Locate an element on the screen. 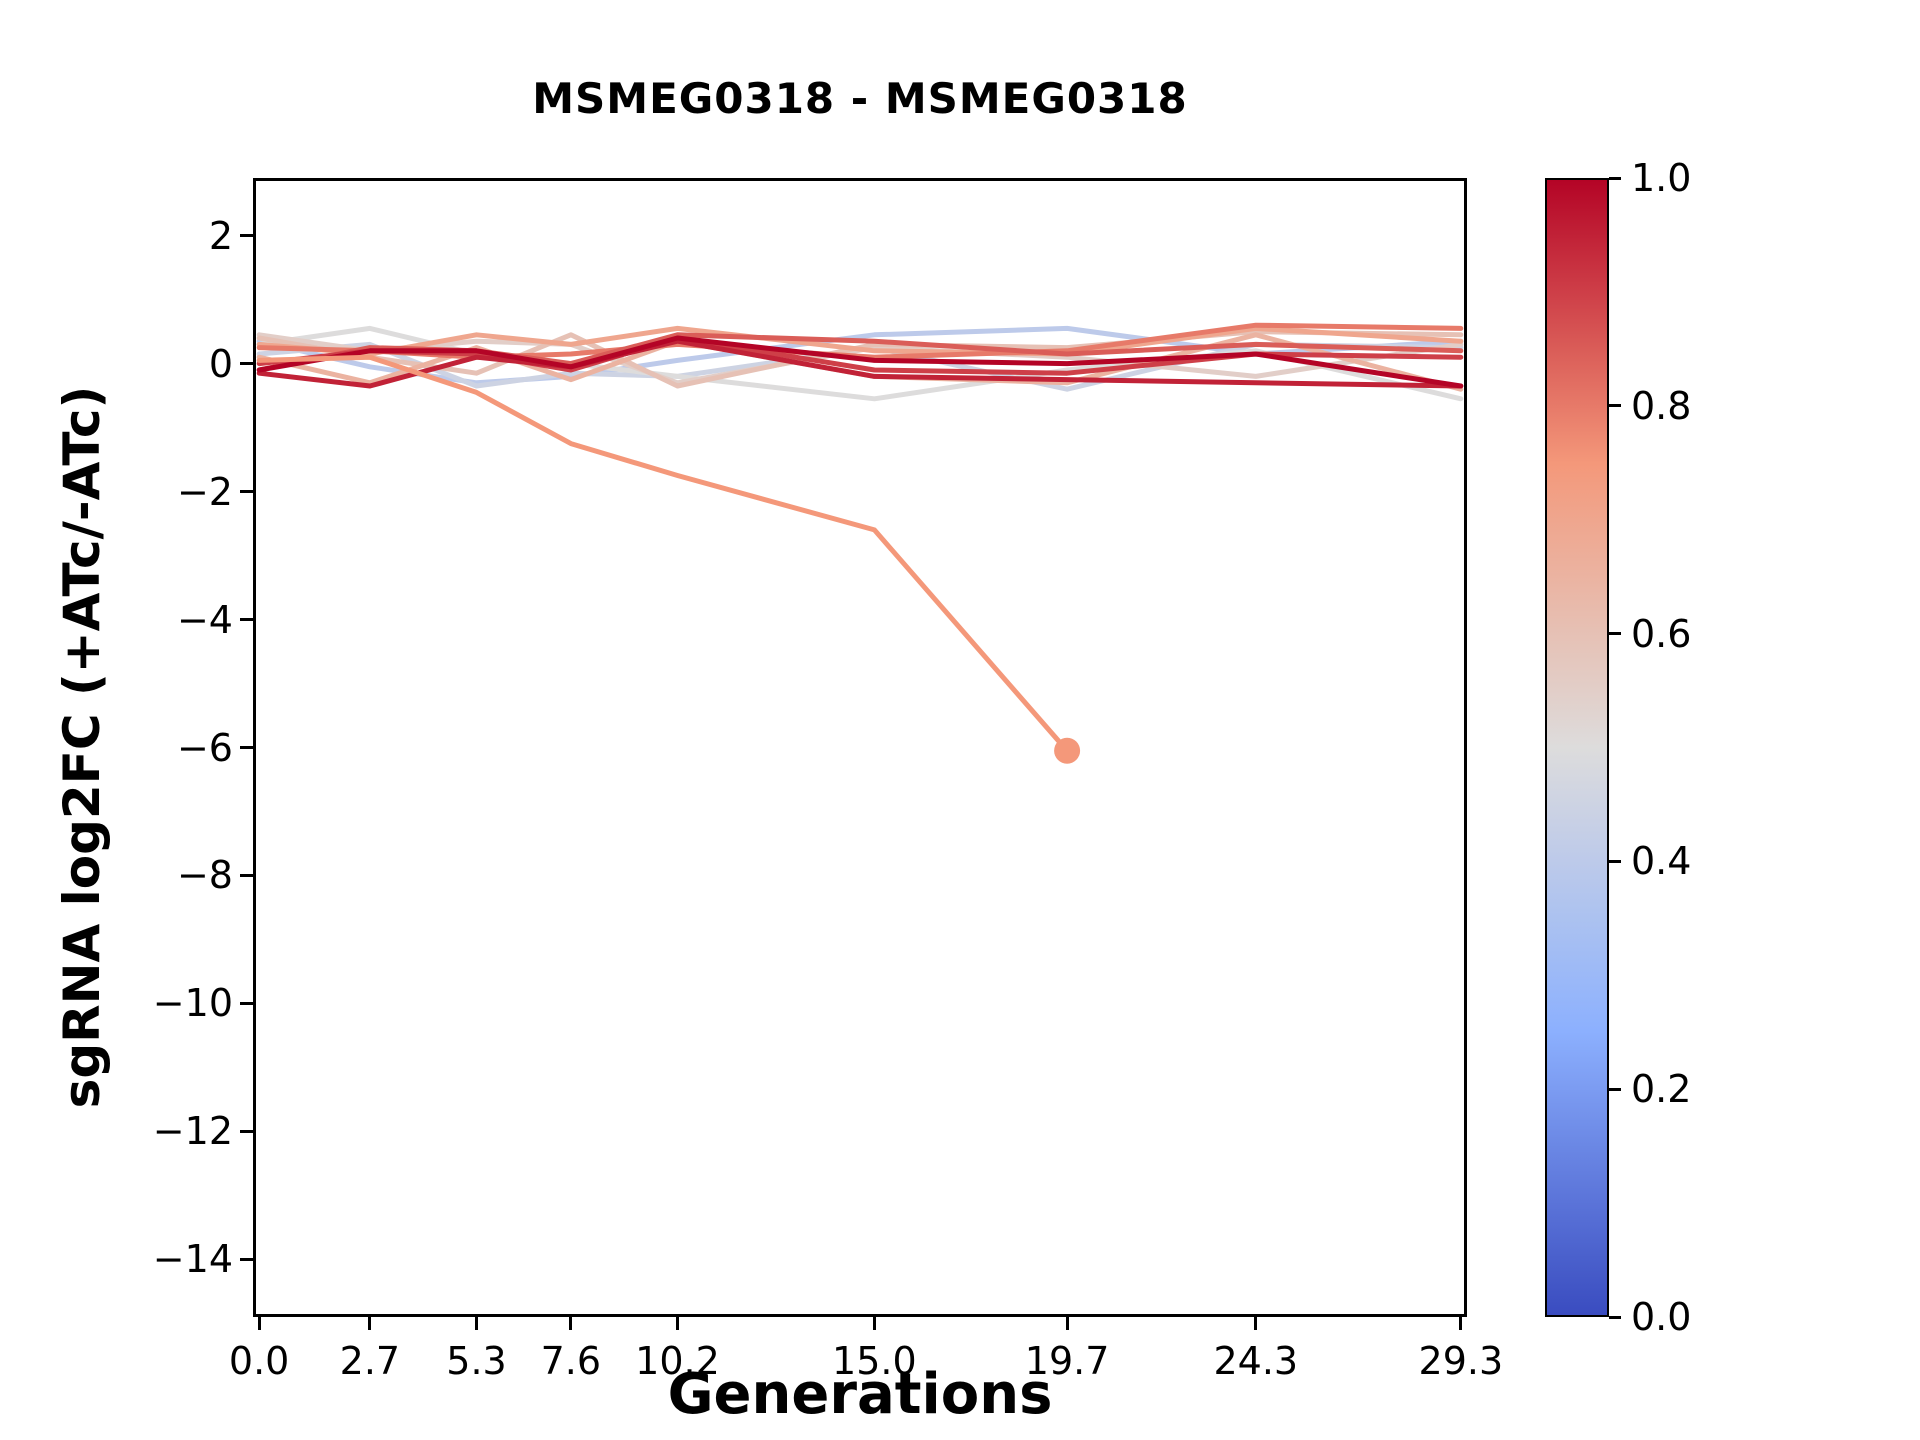  y-tick-label: 2 is located at coordinates (220, 235).